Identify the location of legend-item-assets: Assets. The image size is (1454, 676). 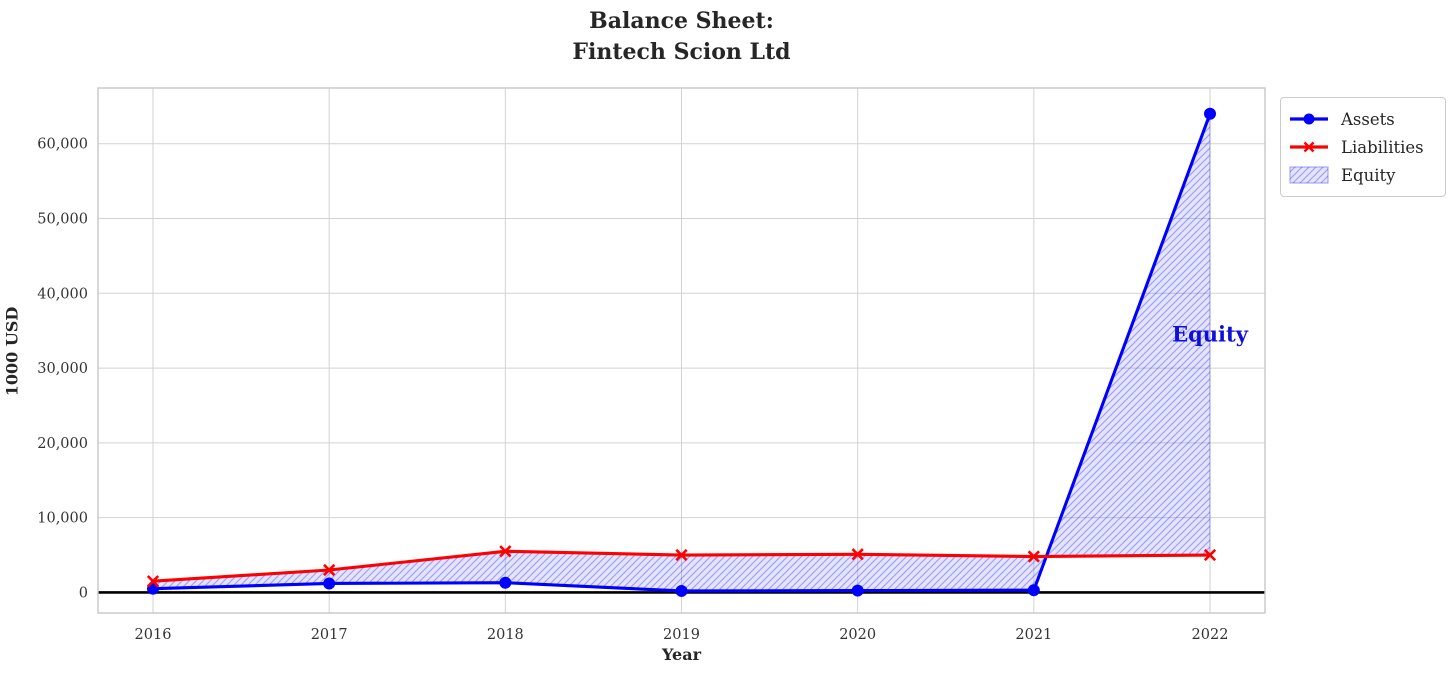
(1362, 119).